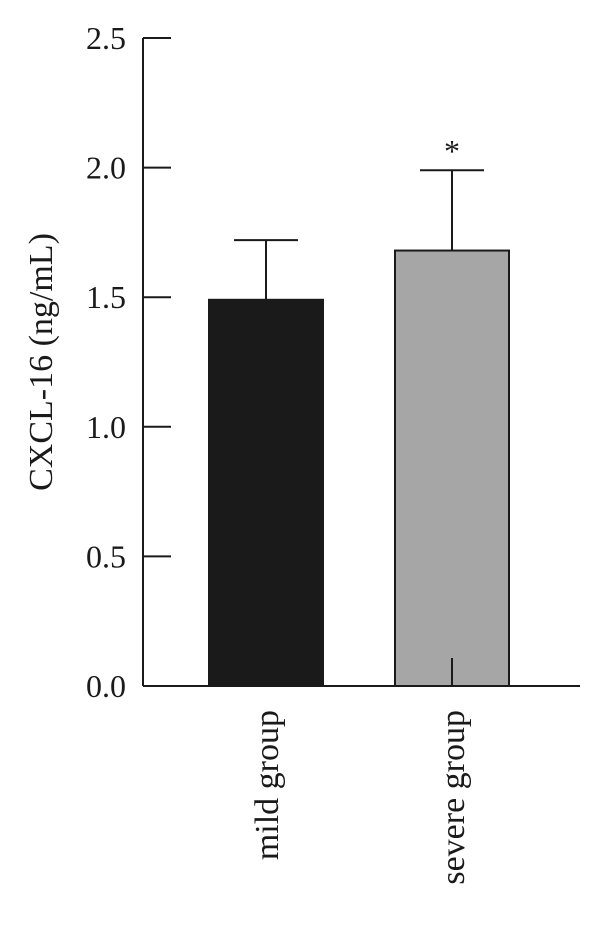  Describe the element at coordinates (106, 556) in the screenshot. I see `y-tick-label: 0.5` at that location.